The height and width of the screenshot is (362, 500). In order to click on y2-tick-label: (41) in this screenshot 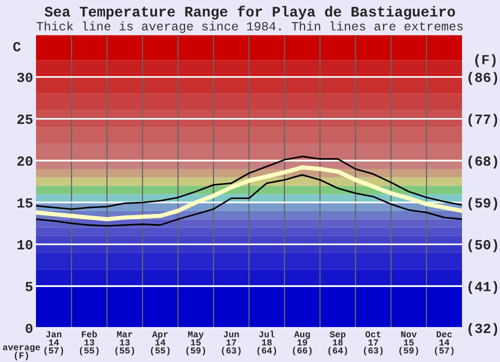, I will do `click(483, 287)`.